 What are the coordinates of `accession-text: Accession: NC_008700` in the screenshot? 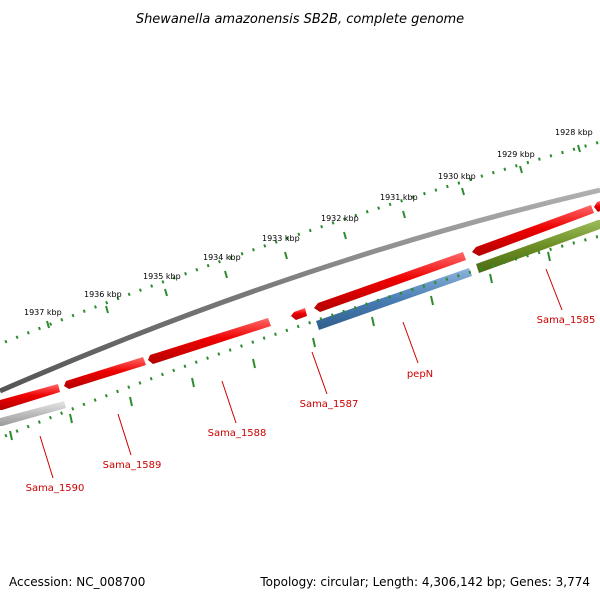 It's located at (77, 582).